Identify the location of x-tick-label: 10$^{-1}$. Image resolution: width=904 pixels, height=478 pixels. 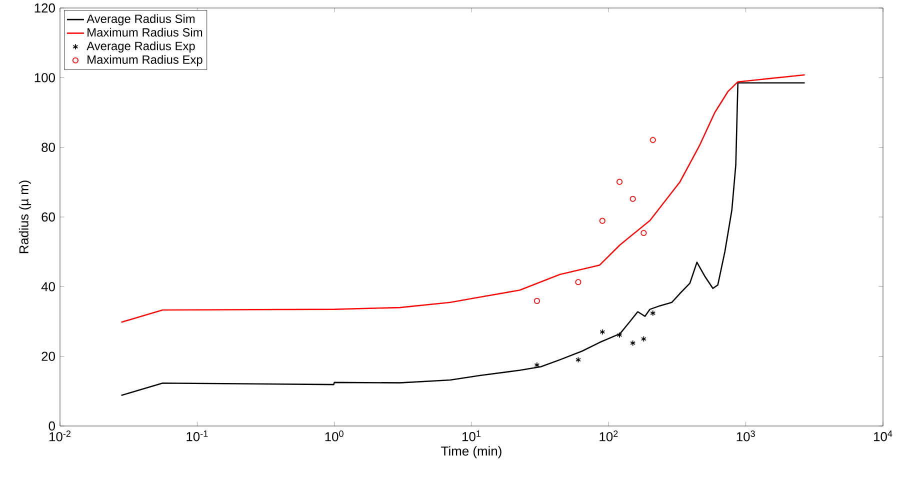
(197, 436).